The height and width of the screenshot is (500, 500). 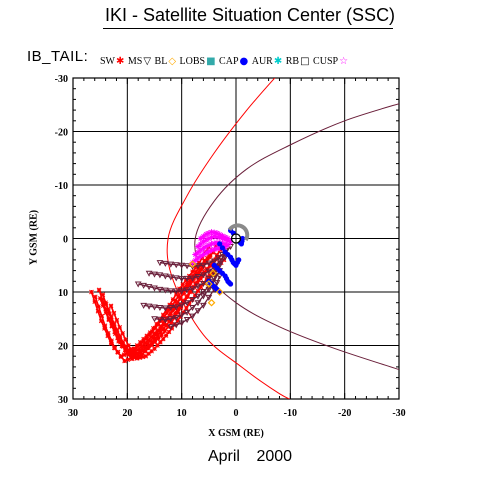 I want to click on legend-entry-aur: AUR✱, so click(x=267, y=61).